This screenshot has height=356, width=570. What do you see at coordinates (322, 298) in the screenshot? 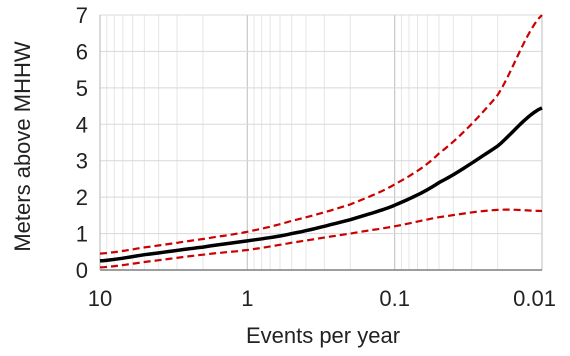
I see `x-tick-labels: 10 1 0.1 0.01` at bounding box center [322, 298].